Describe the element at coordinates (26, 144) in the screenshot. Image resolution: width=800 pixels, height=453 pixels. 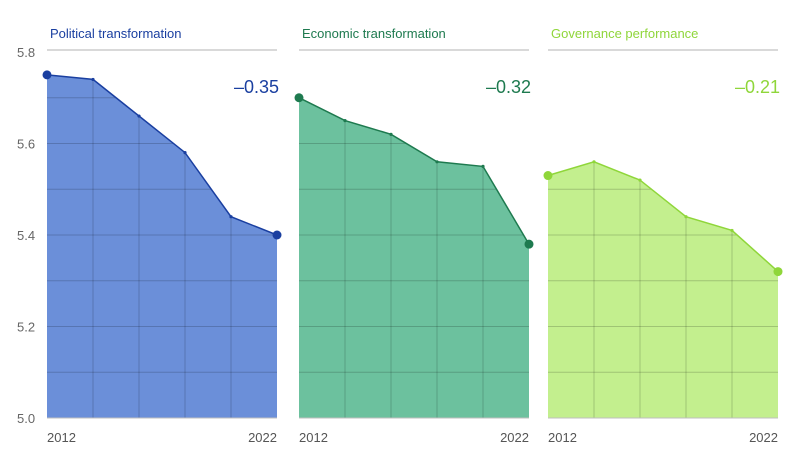
I see `y-tick-label: 5.6` at that location.